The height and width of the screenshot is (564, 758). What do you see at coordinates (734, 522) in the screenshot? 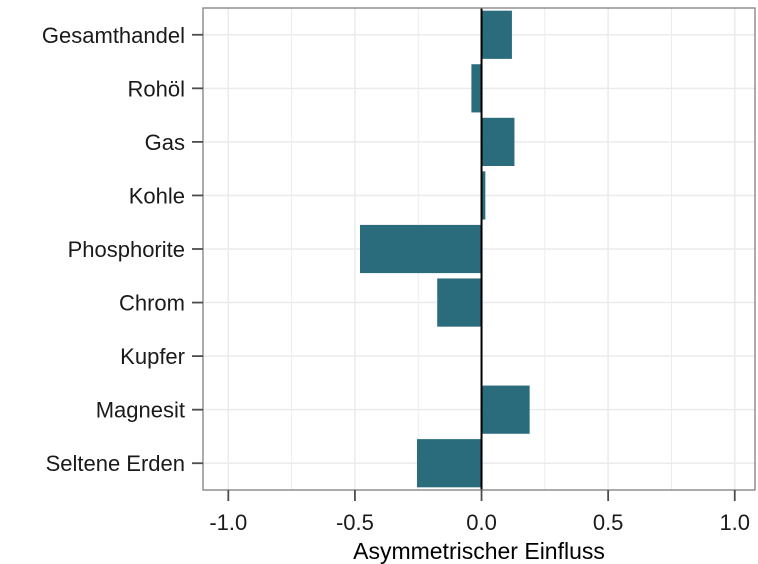
I see `x-tick-label: 1.0` at bounding box center [734, 522].